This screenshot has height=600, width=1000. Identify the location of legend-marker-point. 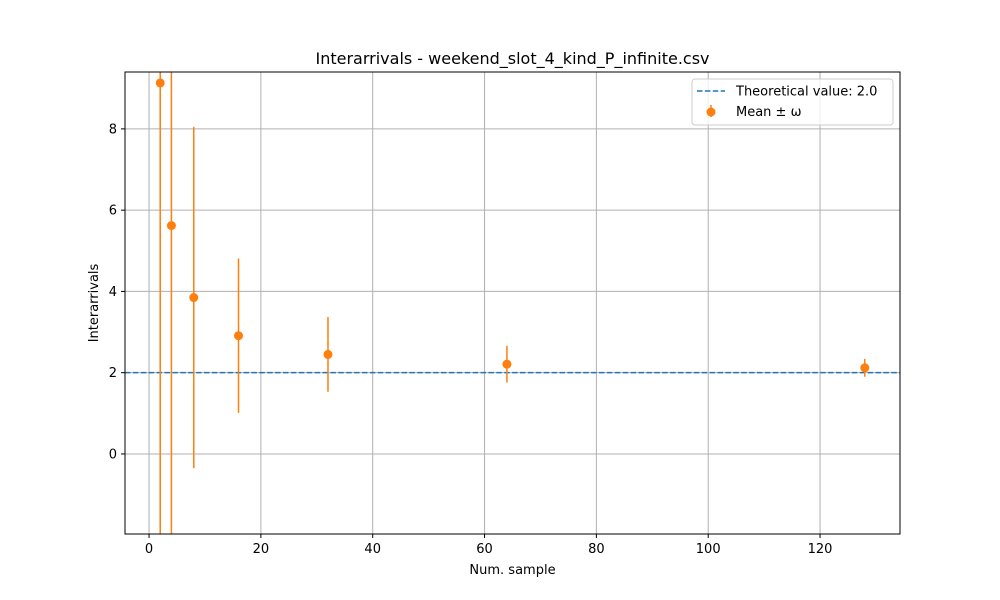
(711, 112).